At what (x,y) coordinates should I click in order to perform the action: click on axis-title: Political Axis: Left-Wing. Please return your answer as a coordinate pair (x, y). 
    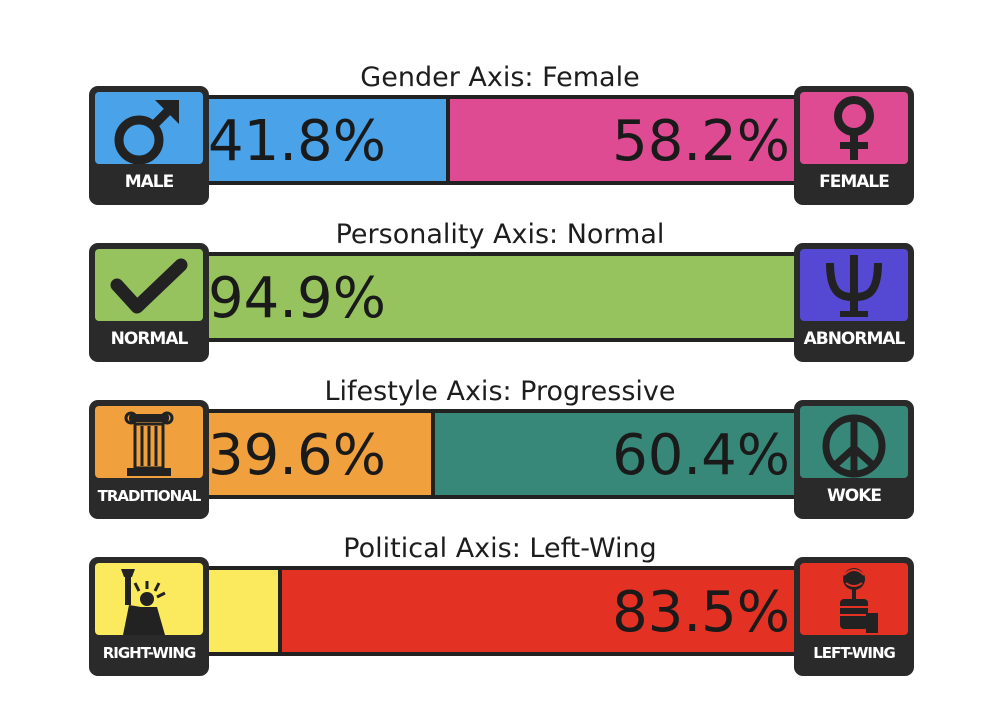
    Looking at the image, I should click on (500, 548).